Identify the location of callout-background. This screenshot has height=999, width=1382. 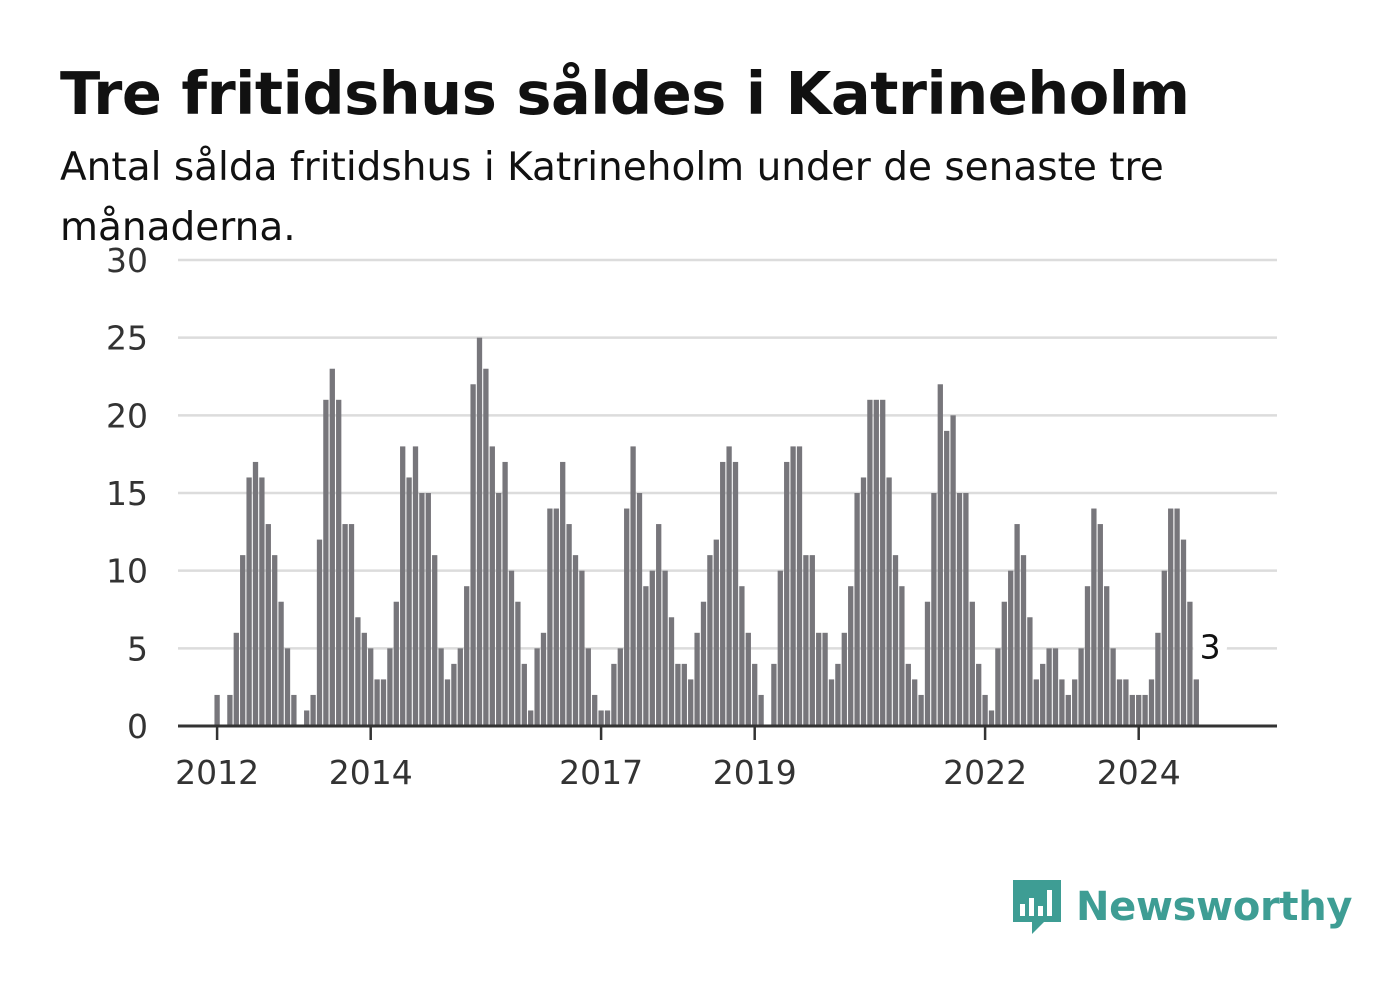
(1210, 646).